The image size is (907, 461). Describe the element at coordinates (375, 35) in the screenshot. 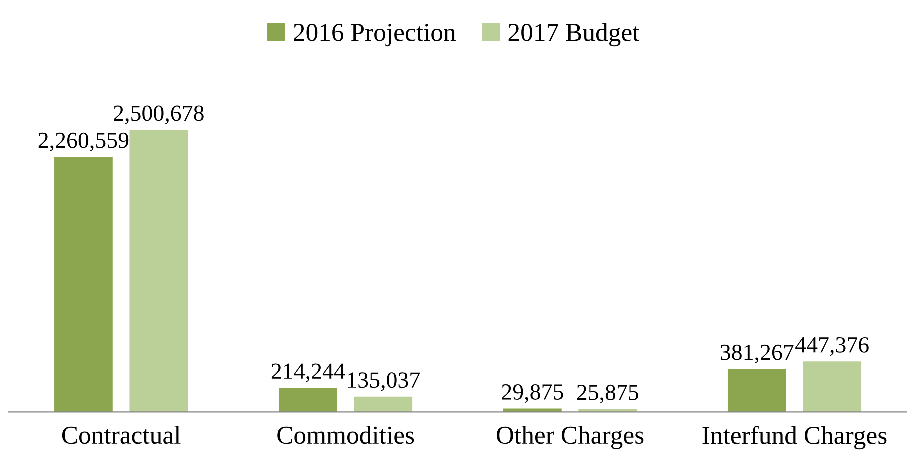

I see `legend-label: 2016 Projection` at that location.